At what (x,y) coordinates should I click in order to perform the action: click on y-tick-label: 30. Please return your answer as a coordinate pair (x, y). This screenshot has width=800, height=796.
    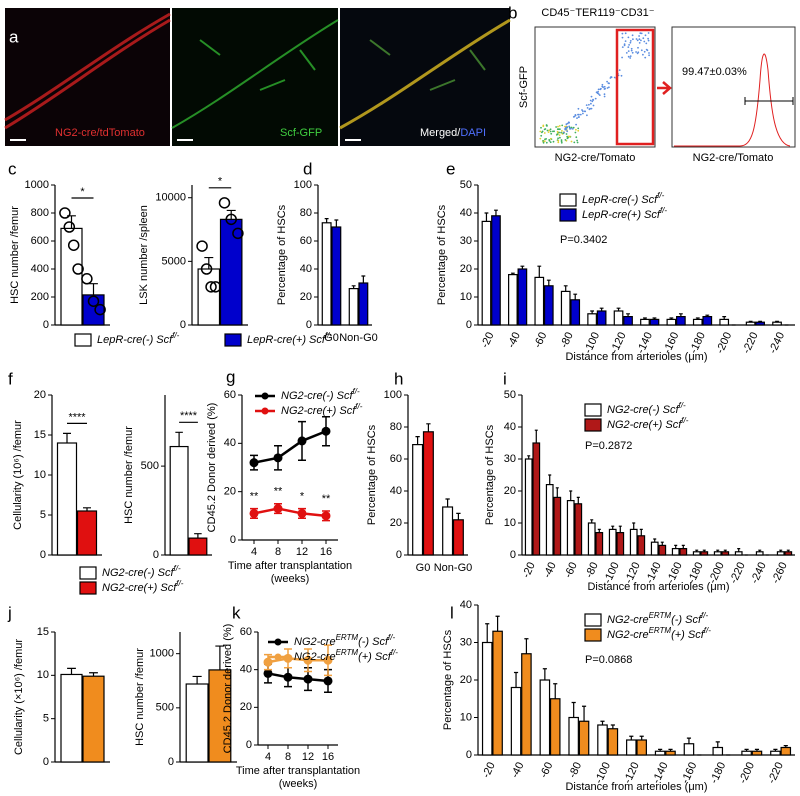
    Looking at the image, I should click on (510, 459).